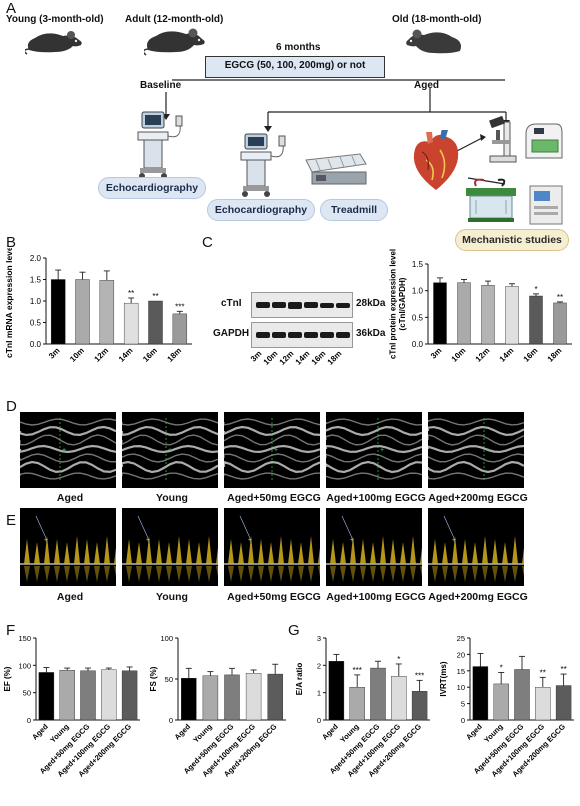 This screenshot has height=806, width=580. What do you see at coordinates (256, 356) in the screenshot?
I see `blot-lane-label: 3m` at bounding box center [256, 356].